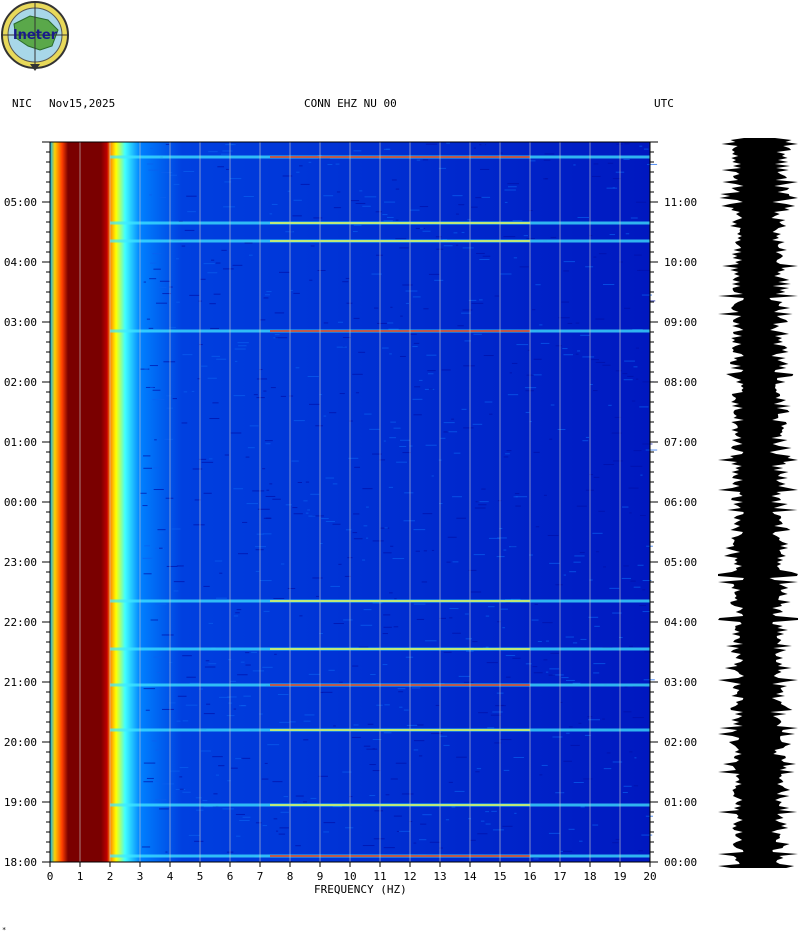  Describe the element at coordinates (22, 103) in the screenshot. I see `network-label: NIC` at that location.